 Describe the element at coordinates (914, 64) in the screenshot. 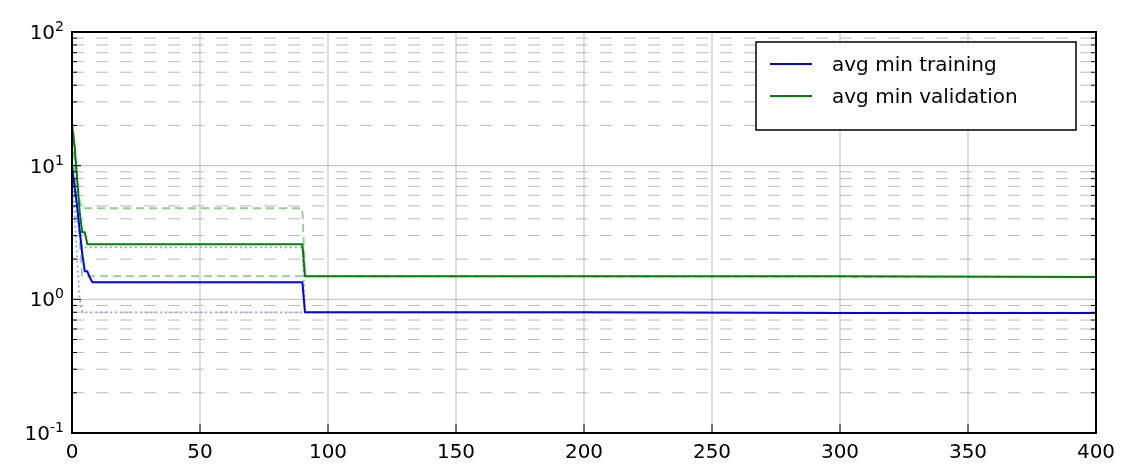

I see `legend-label: avg min training` at that location.